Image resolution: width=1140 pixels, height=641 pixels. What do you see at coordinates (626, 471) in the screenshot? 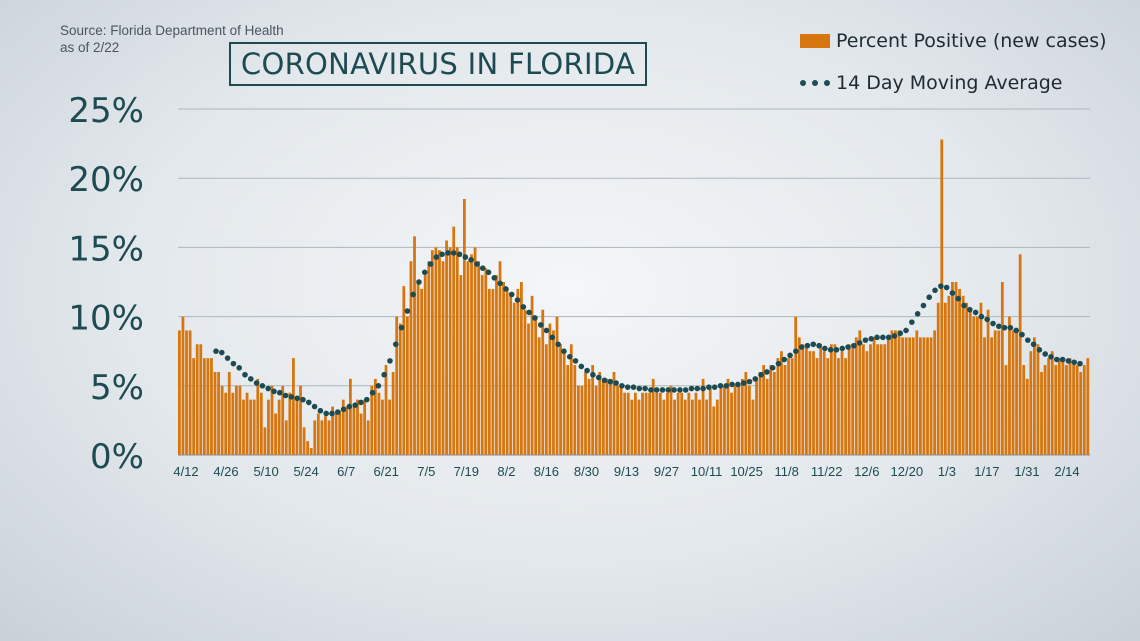
I see `x-tick-label: 9/13` at bounding box center [626, 471].